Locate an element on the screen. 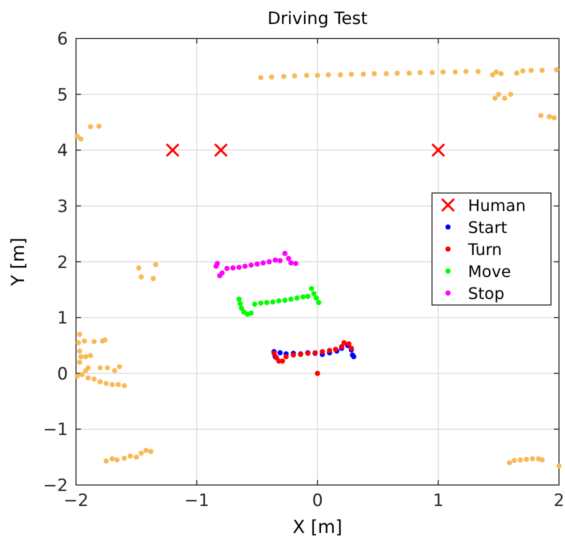 The width and height of the screenshot is (565, 539). y-tick-label: 6 is located at coordinates (62, 40).